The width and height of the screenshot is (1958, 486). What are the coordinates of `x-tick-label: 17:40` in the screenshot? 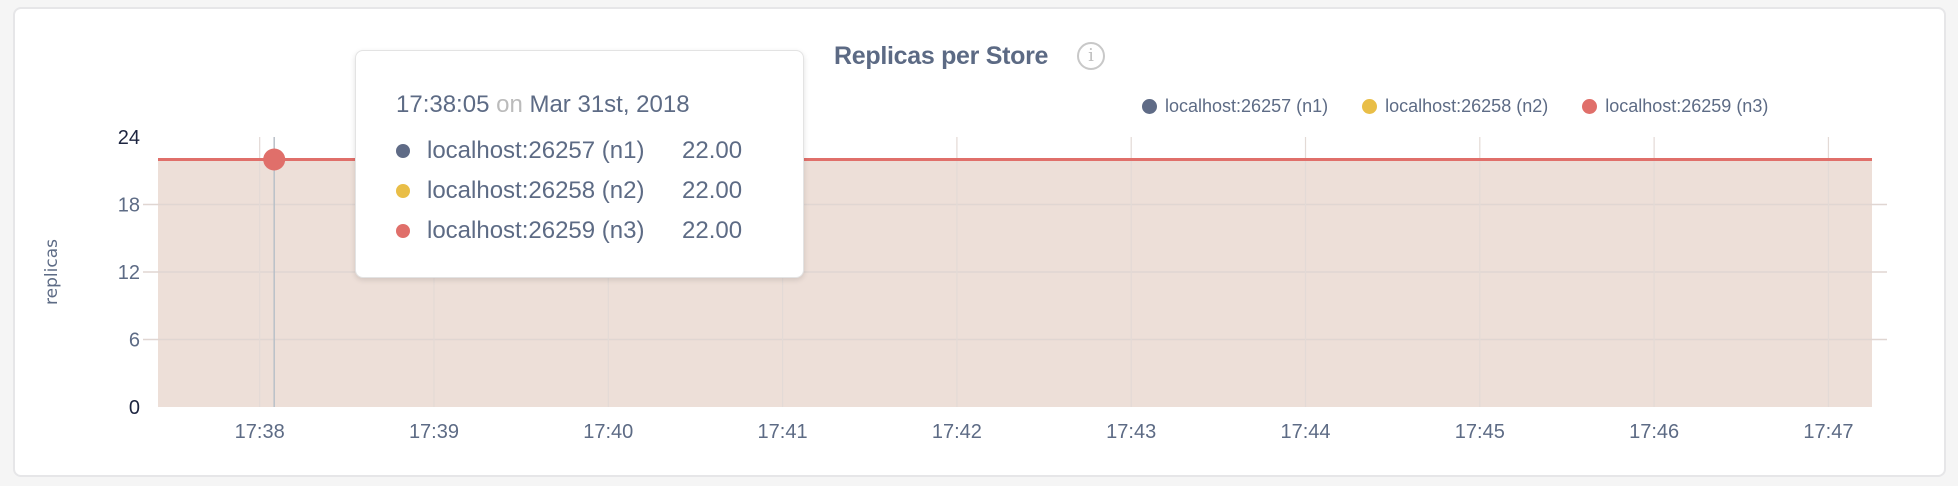 It's located at (608, 432).